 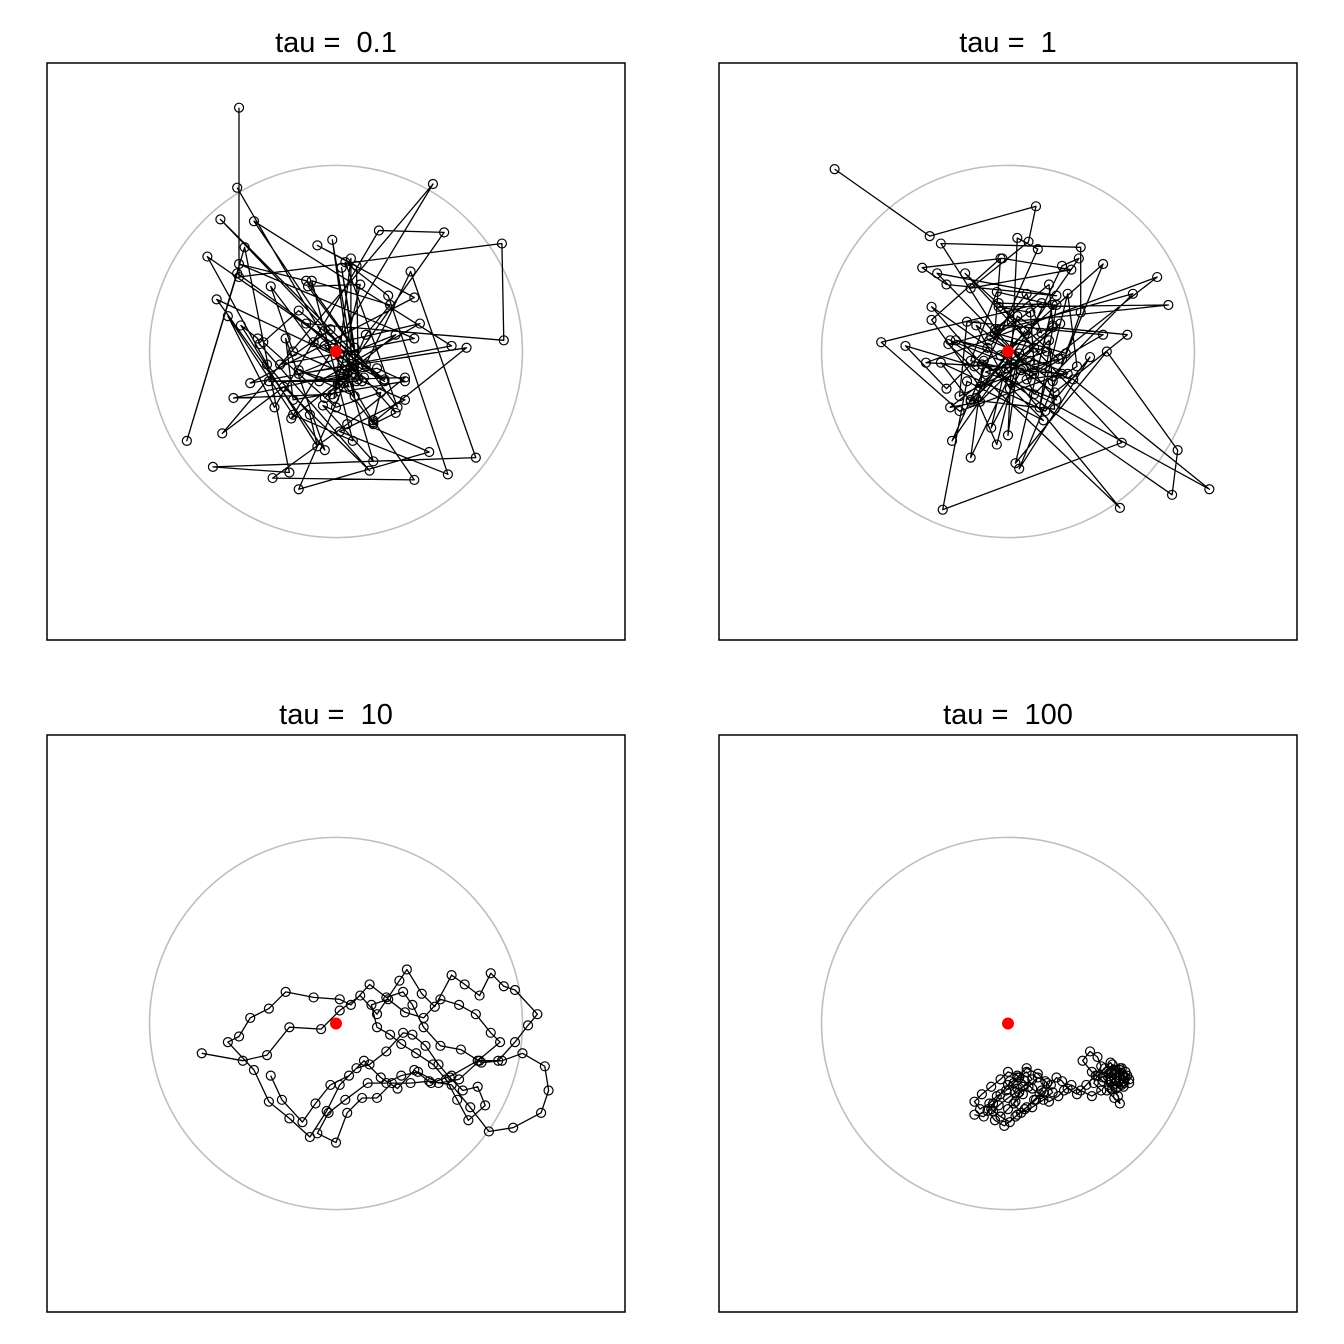 What do you see at coordinates (1022, 339) in the screenshot?
I see `path-line` at bounding box center [1022, 339].